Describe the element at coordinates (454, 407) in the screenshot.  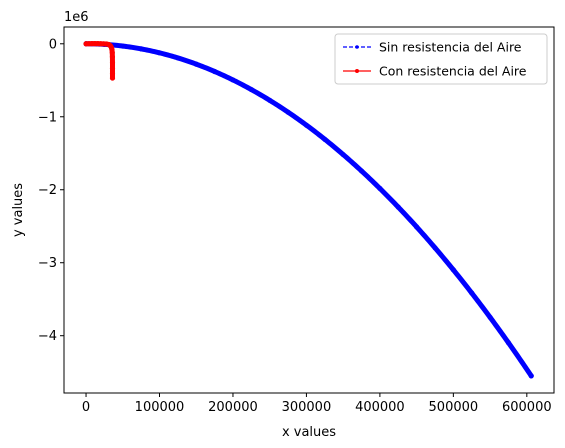
I see `x-tick-label: 500000` at that location.